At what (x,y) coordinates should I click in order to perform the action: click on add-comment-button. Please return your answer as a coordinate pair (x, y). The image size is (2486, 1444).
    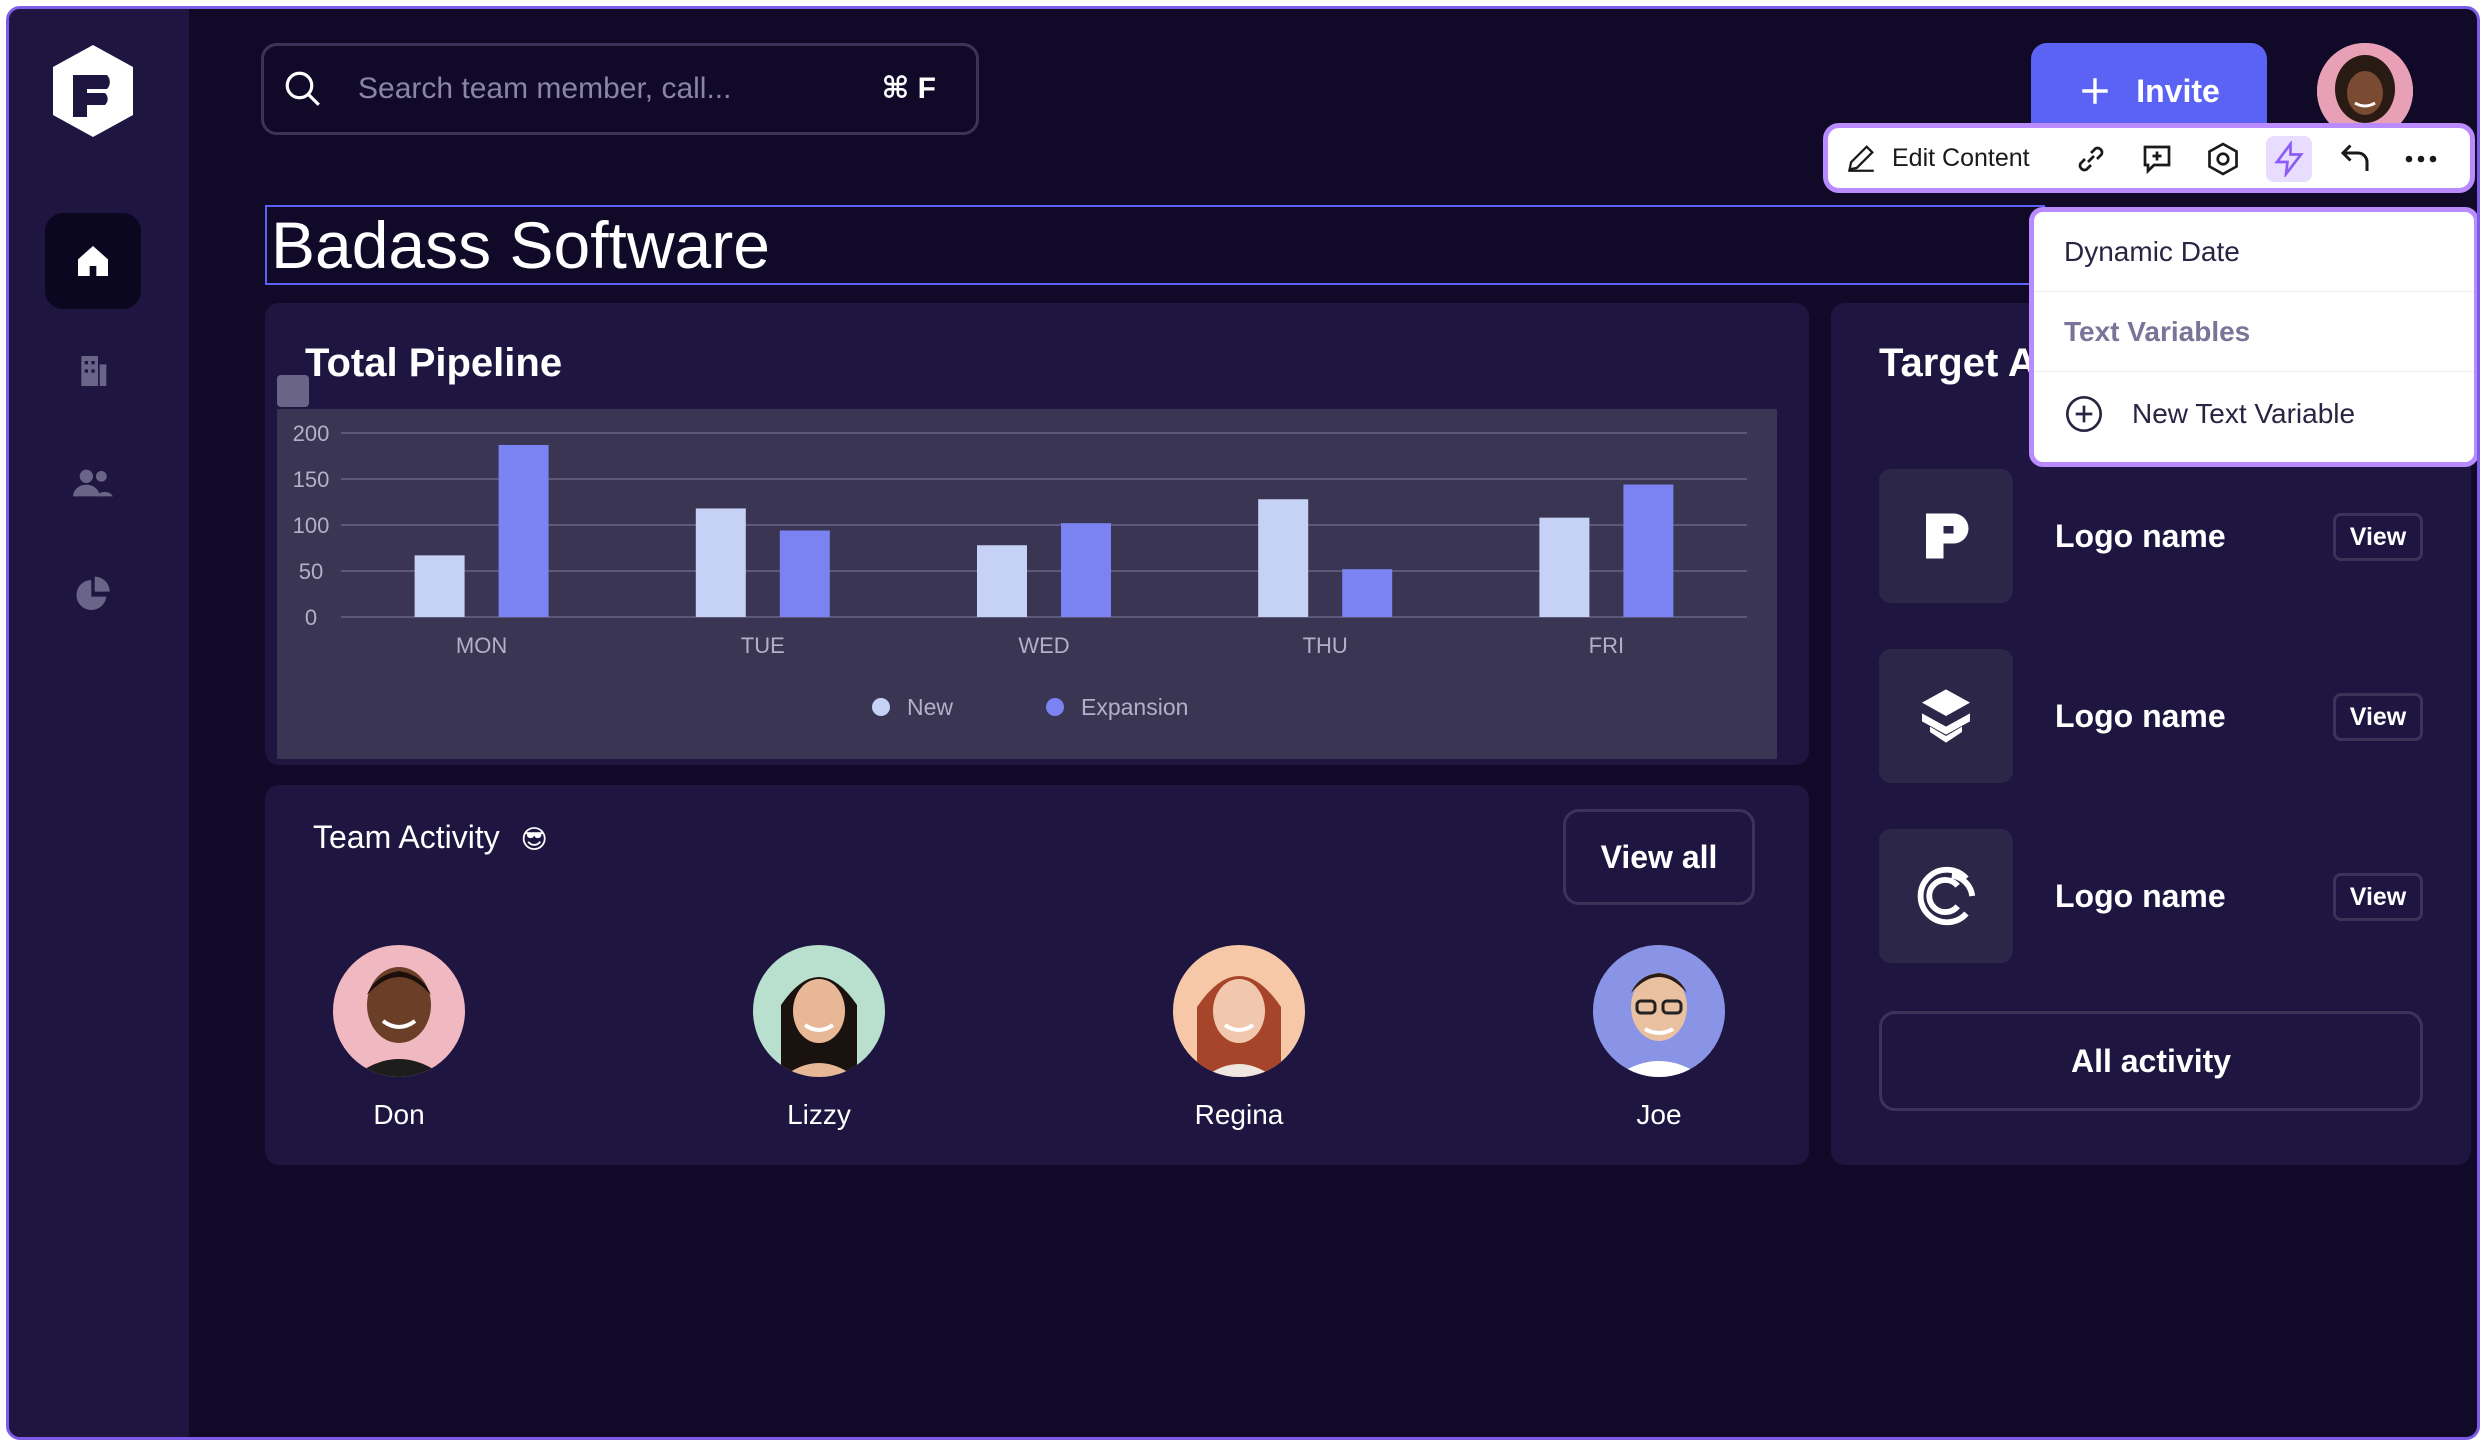
    Looking at the image, I should click on (2157, 159).